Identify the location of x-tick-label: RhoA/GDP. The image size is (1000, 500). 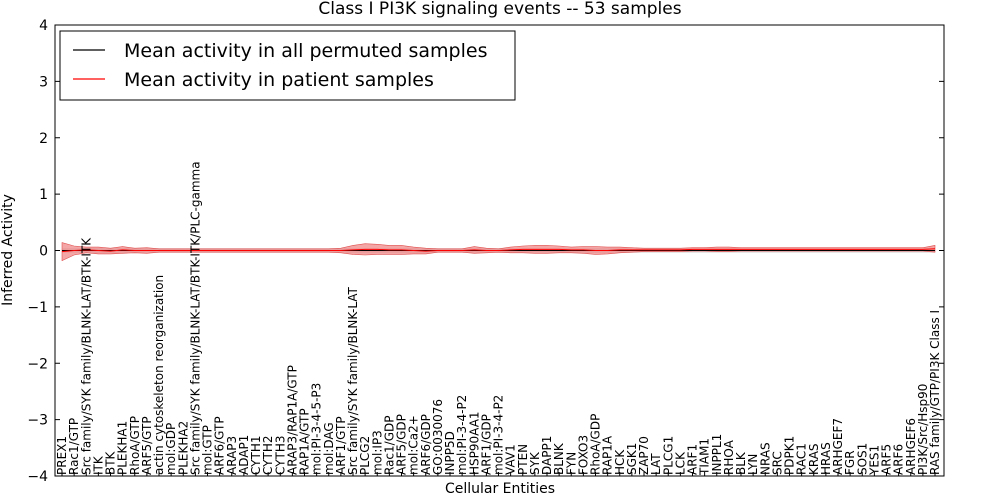
(596, 444).